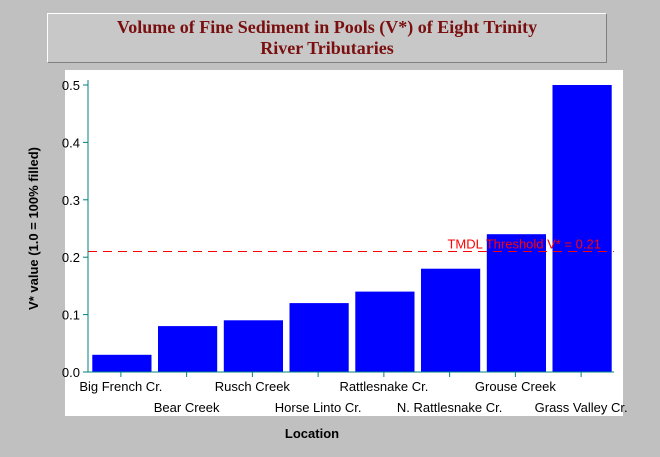 The height and width of the screenshot is (457, 660). Describe the element at coordinates (120, 386) in the screenshot. I see `x-tick-label-1: Big French Cr.` at that location.